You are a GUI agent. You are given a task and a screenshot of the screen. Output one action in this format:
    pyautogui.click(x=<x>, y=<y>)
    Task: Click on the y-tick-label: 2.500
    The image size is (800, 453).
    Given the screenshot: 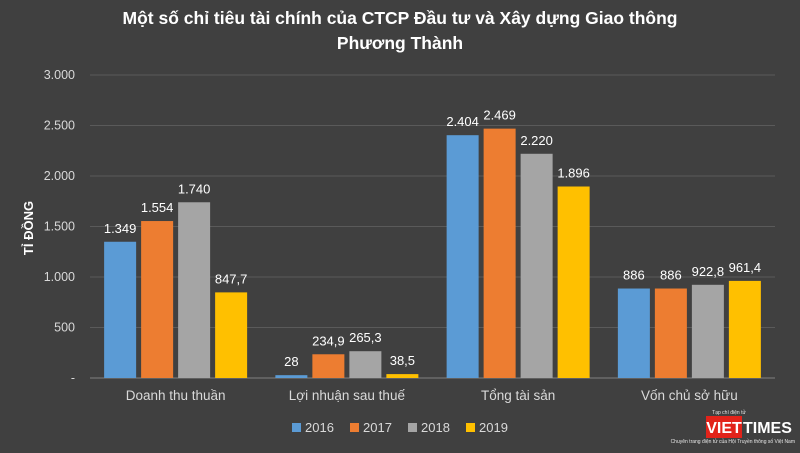 What is the action you would take?
    pyautogui.click(x=59, y=126)
    